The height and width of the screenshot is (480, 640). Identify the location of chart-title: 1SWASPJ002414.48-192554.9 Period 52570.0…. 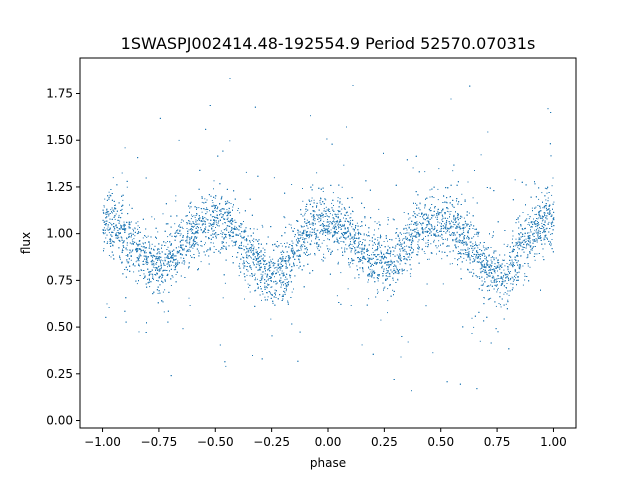
(328, 43).